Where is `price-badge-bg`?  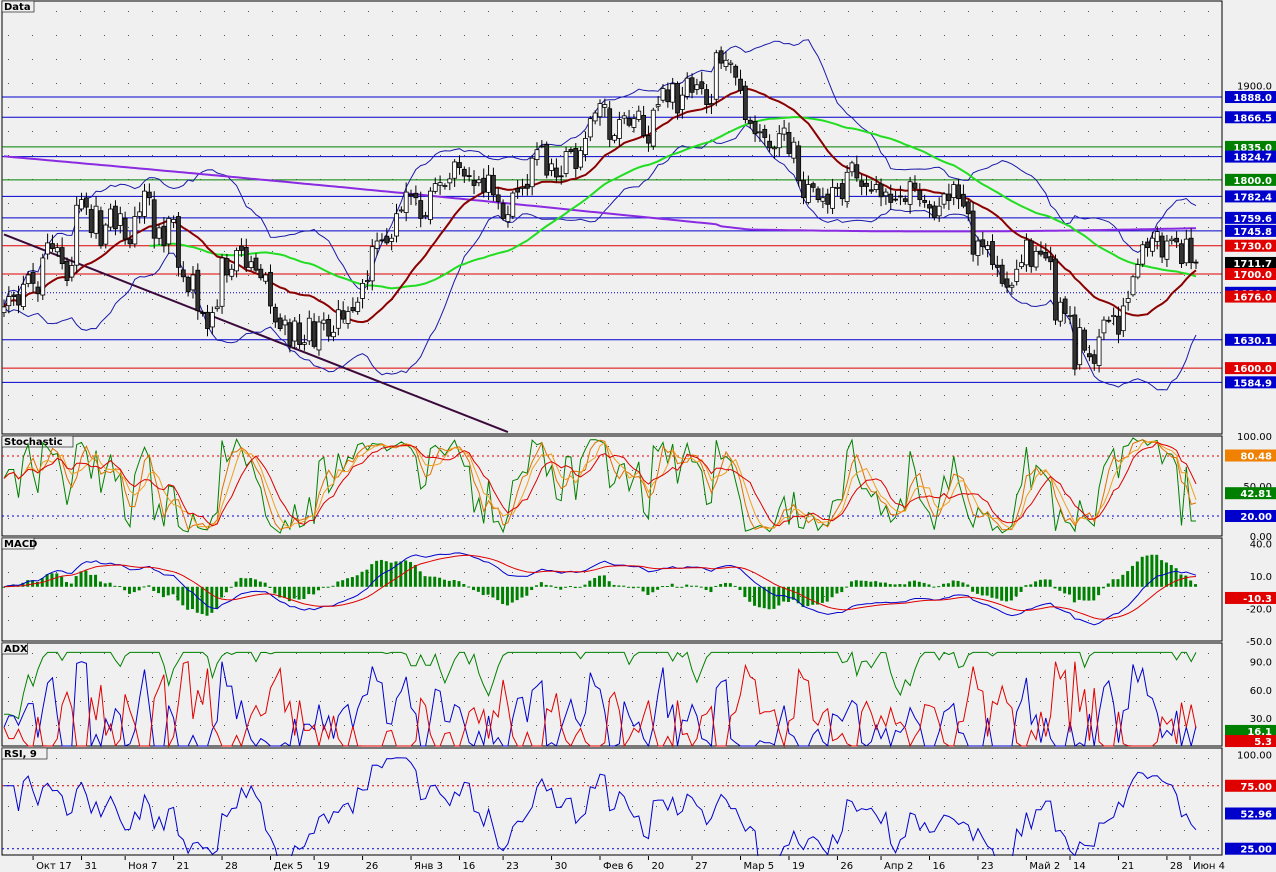
price-badge-bg is located at coordinates (1250, 339).